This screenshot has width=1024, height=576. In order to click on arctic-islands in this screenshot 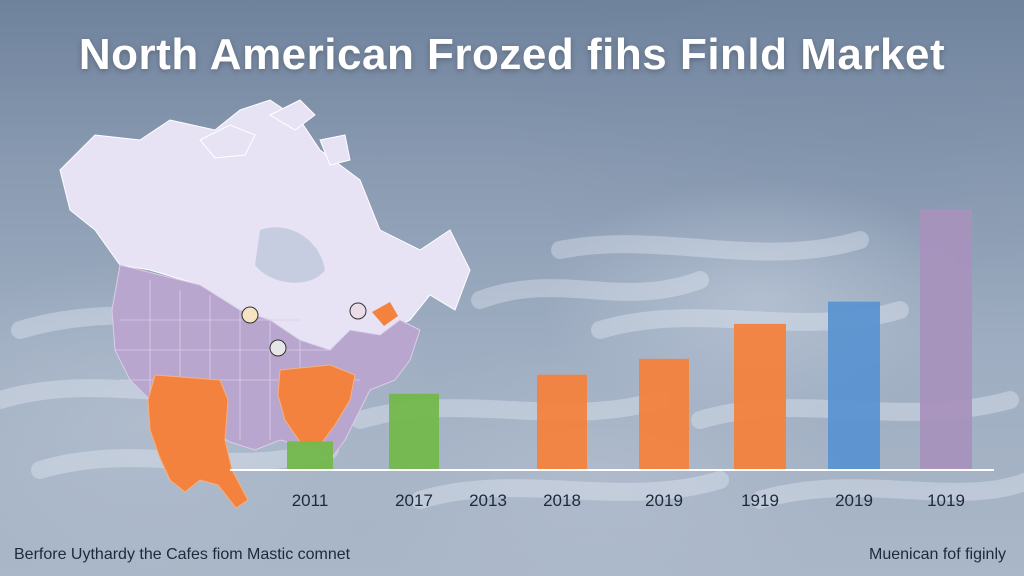, I will do `click(275, 132)`.